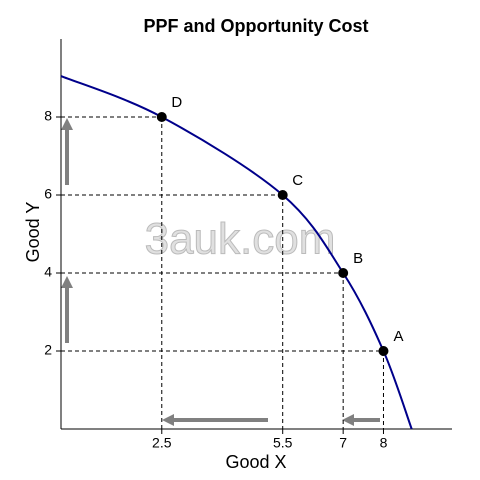 This screenshot has height=480, width=480. What do you see at coordinates (48, 116) in the screenshot?
I see `y-tick-label: 8` at bounding box center [48, 116].